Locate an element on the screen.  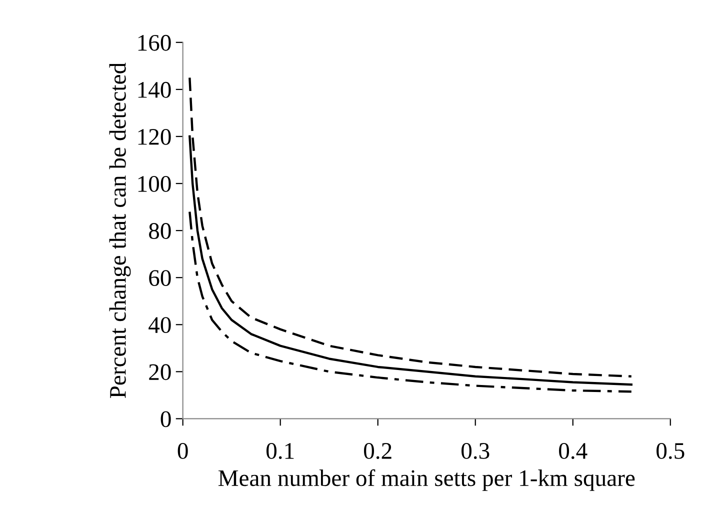
y-tick-label: 140 is located at coordinates (154, 90).